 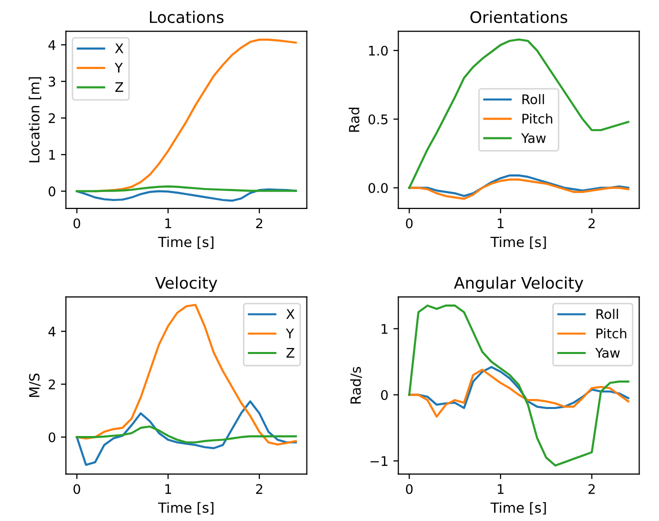 I want to click on y-tick-label: 1.0, so click(x=378, y=51).